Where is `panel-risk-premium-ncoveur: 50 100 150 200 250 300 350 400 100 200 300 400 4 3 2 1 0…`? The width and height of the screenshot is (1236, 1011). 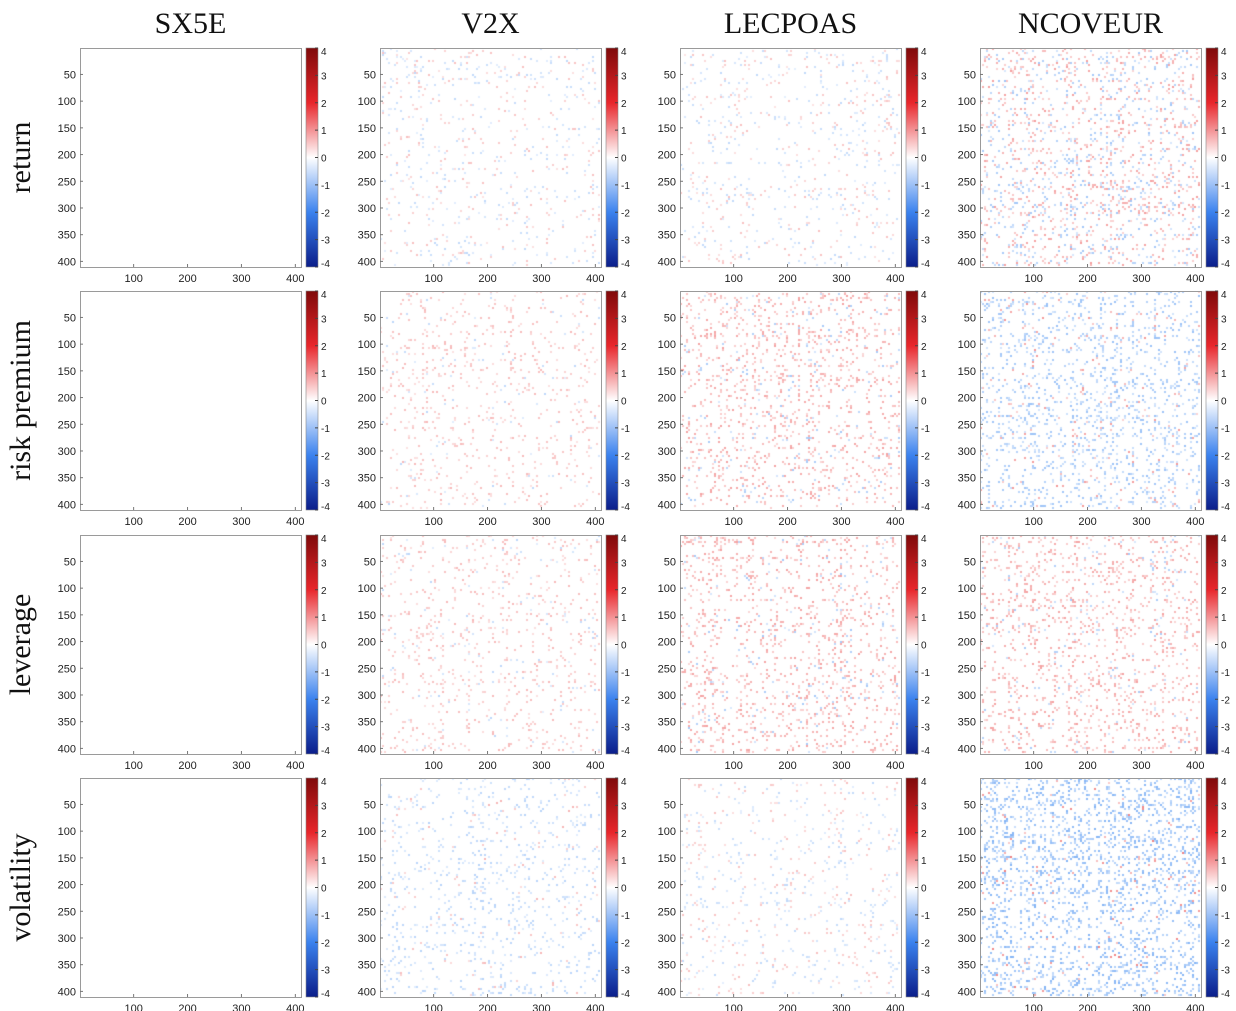 panel-risk-premium-ncoveur: 50 100 150 200 250 300 350 400 100 200 300 400 4 3 2 1 0… is located at coordinates (1094, 409).